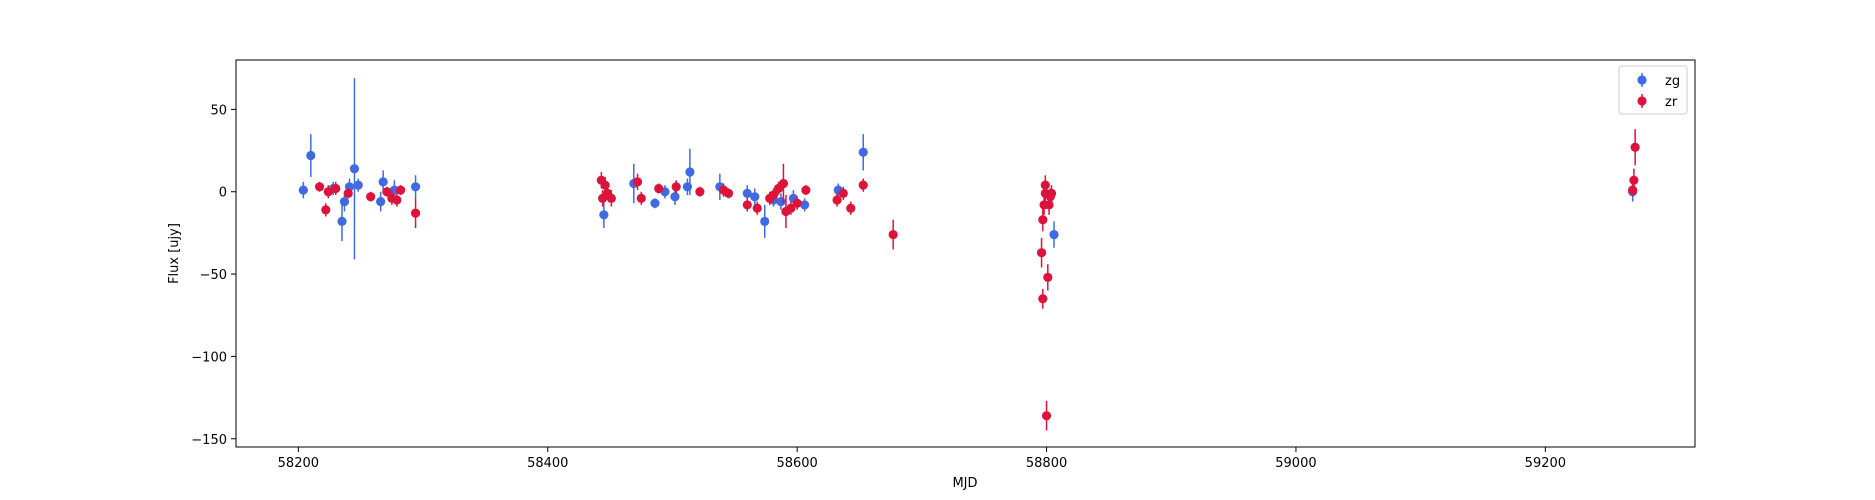 Image resolution: width=1875 pixels, height=500 pixels. Describe the element at coordinates (1545, 463) in the screenshot. I see `x-tick-label: 59200` at that location.